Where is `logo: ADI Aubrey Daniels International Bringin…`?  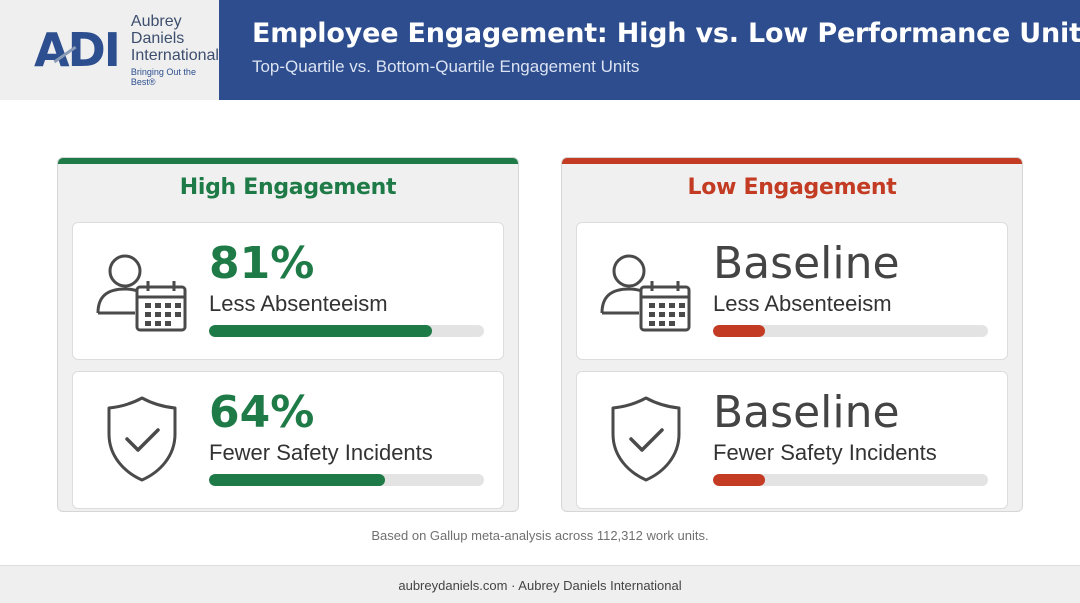
logo: ADI Aubrey Daniels International Bringin… is located at coordinates (109, 50).